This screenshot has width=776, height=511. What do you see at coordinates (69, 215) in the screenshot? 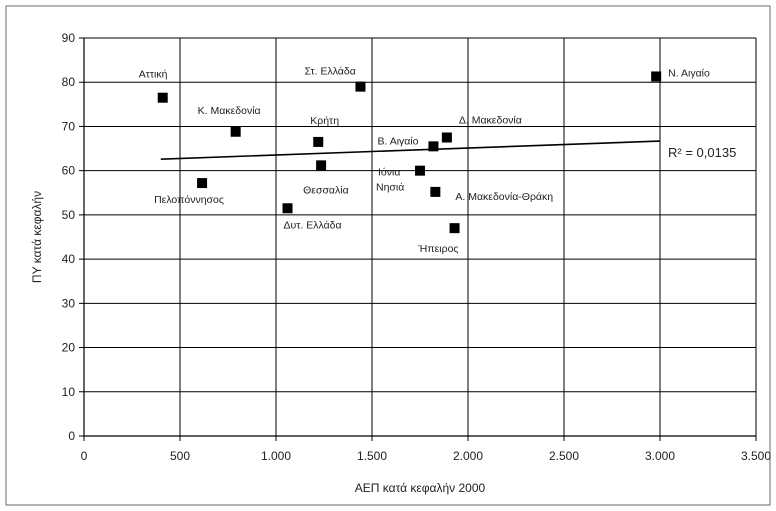
I see `y-tick-label: 50` at bounding box center [69, 215].